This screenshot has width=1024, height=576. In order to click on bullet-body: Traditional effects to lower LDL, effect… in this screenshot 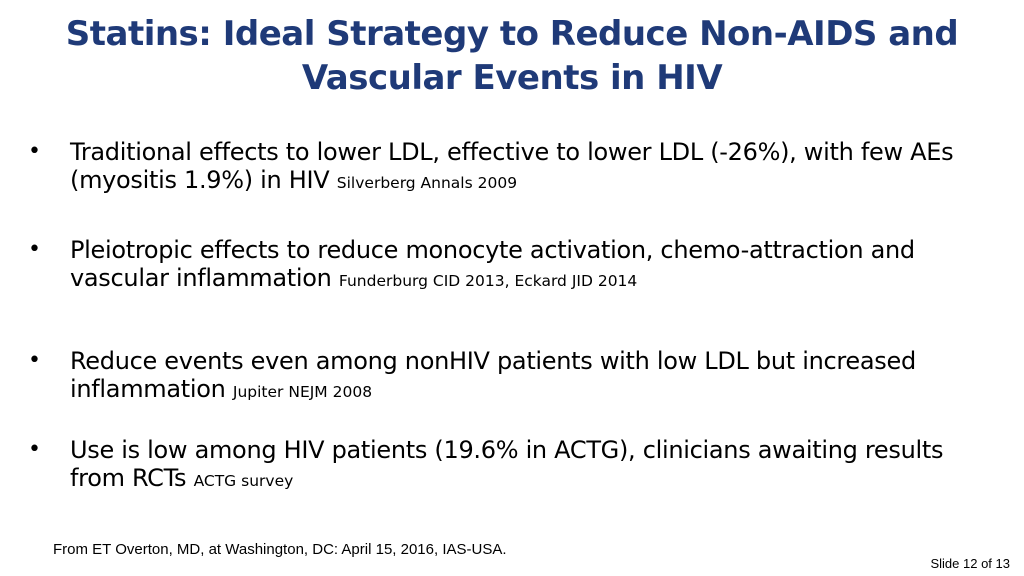, I will do `click(512, 166)`.